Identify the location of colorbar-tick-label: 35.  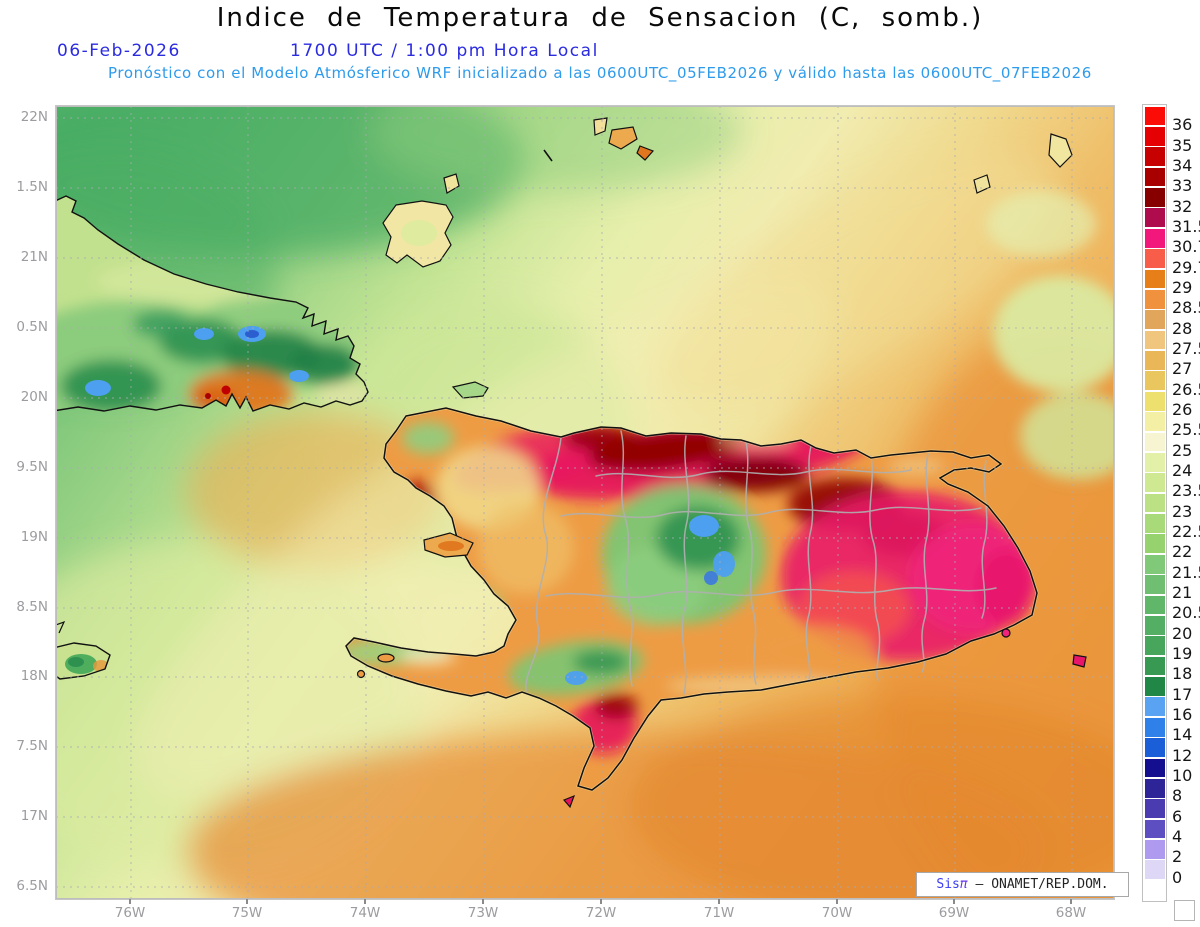
(1182, 145).